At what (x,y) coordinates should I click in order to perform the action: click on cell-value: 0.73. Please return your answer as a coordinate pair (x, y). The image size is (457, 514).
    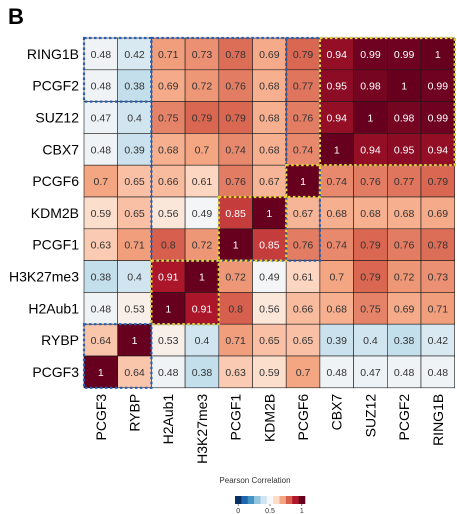
    Looking at the image, I should click on (438, 278).